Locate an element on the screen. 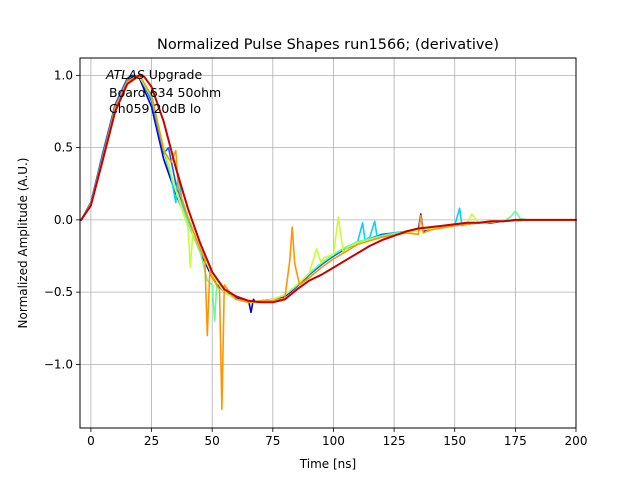 The height and width of the screenshot is (484, 640). y-tick-label: 0.5 is located at coordinates (63, 148).